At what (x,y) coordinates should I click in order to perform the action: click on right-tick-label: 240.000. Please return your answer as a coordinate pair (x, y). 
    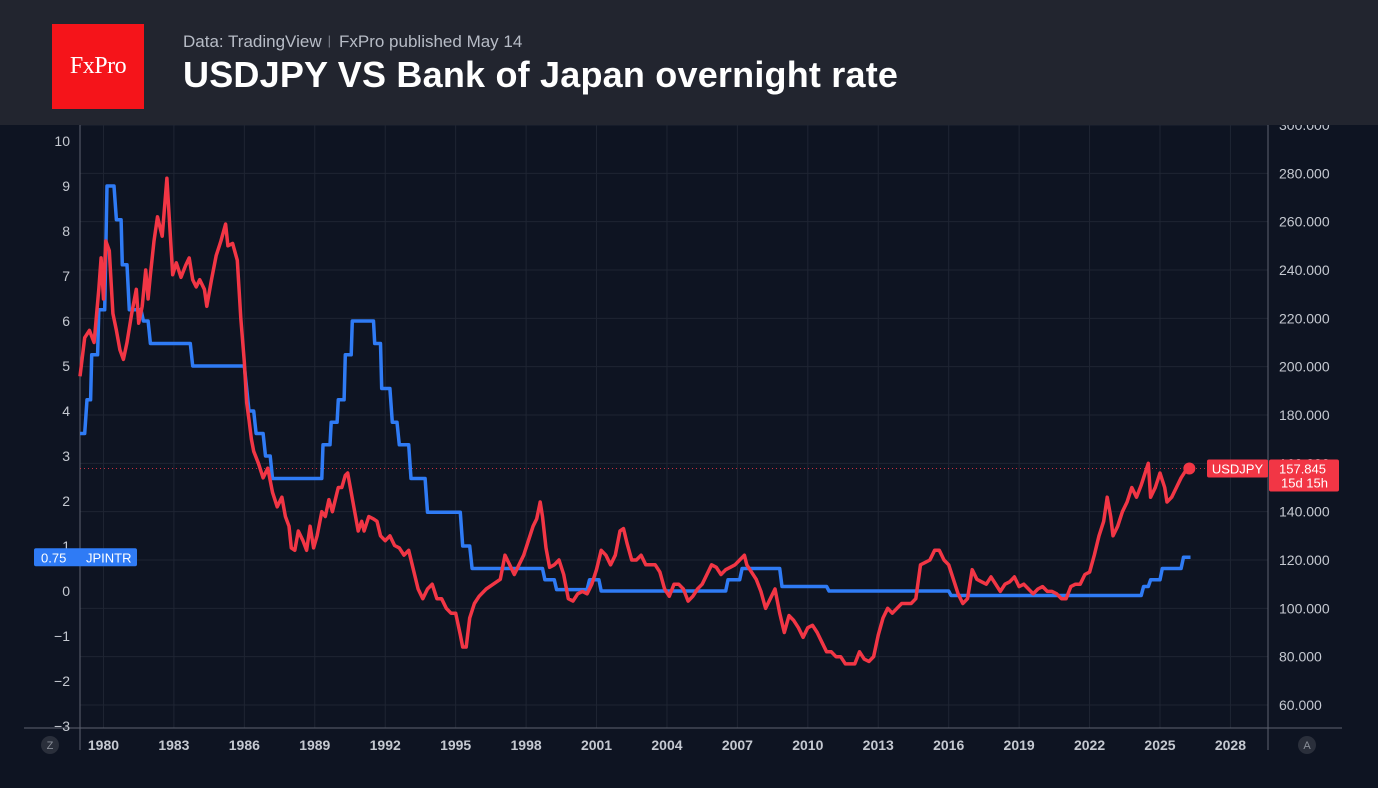
    Looking at the image, I should click on (1304, 270).